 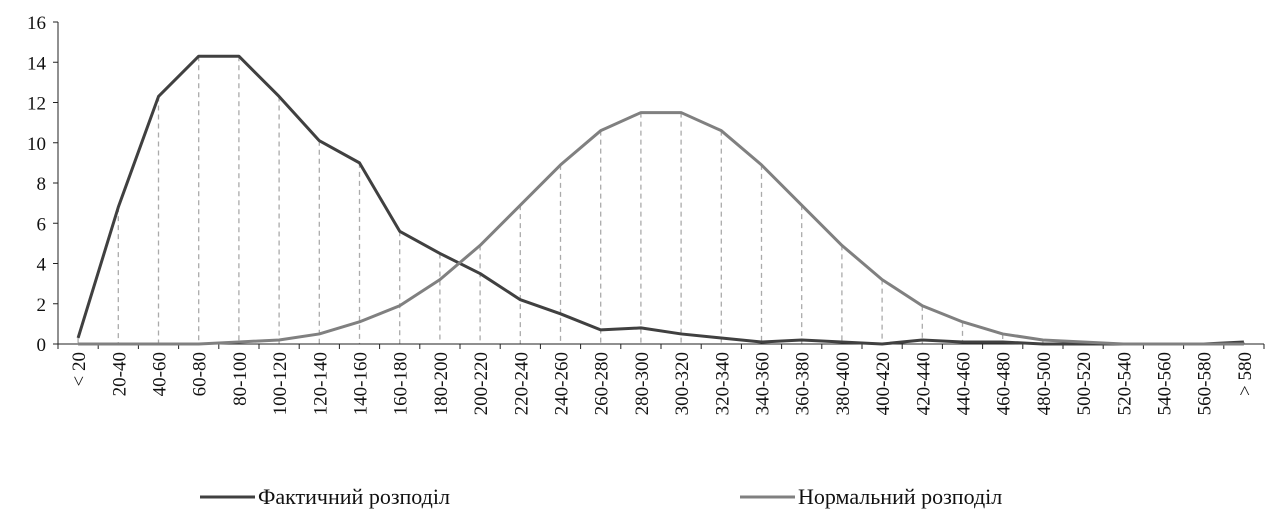 What do you see at coordinates (79, 369) in the screenshot?
I see `x-tick-label: < 20` at bounding box center [79, 369].